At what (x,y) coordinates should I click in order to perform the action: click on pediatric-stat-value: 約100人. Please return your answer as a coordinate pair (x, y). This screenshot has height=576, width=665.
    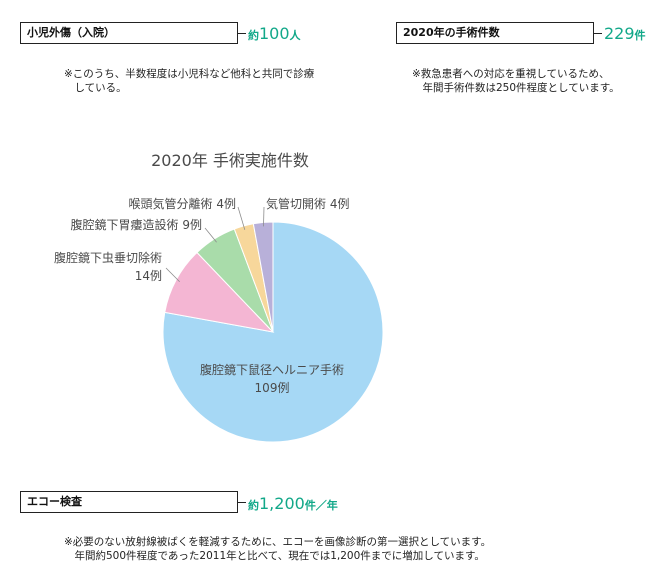
    Looking at the image, I should click on (274, 33).